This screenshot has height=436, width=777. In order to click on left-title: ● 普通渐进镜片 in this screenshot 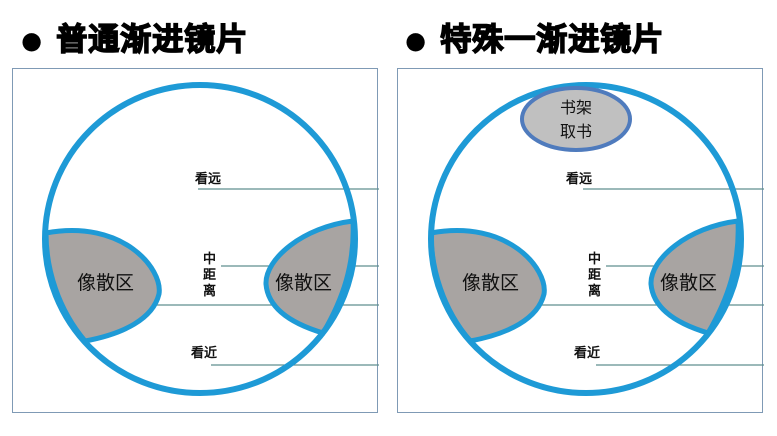, I will do `click(135, 36)`.